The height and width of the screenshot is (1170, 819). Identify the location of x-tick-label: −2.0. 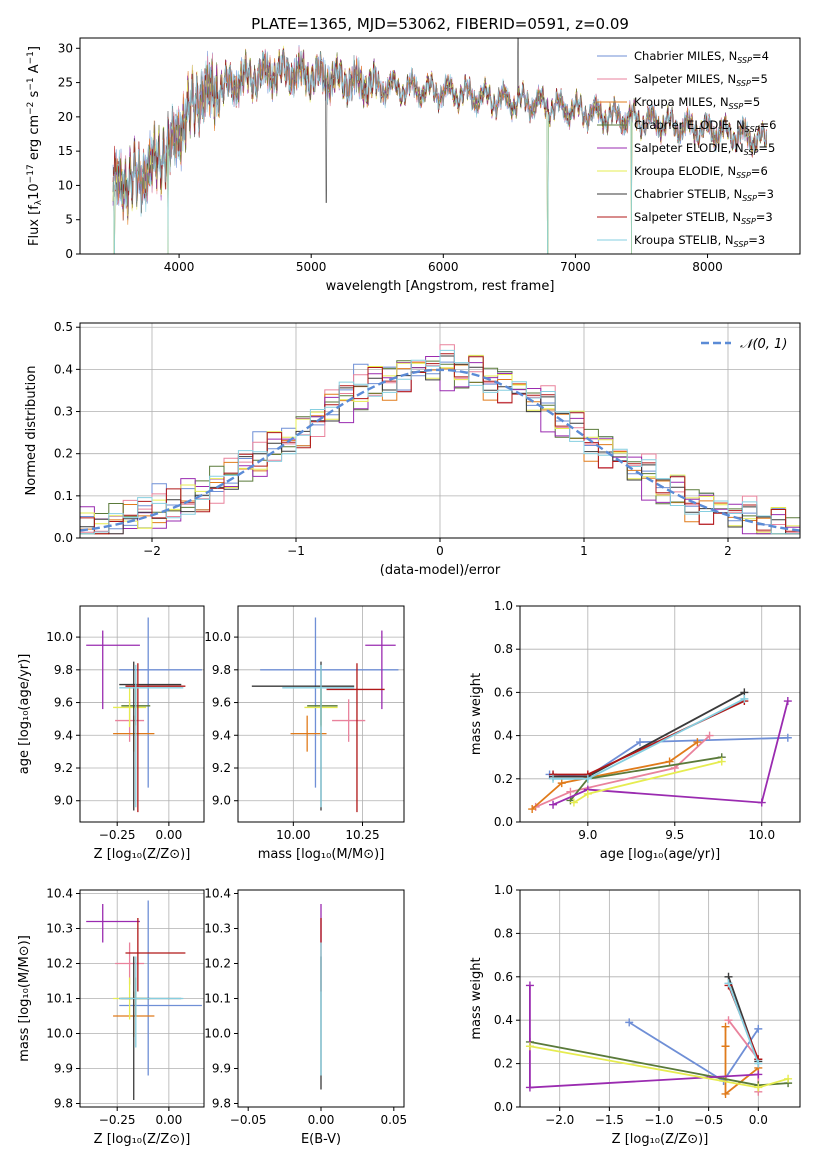
(559, 1120).